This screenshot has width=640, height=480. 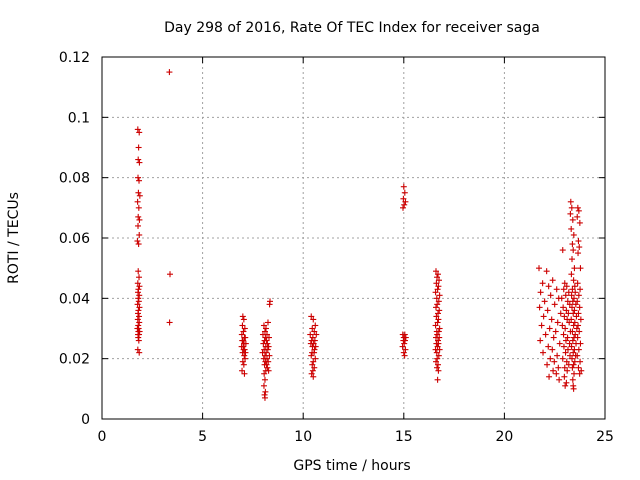 What do you see at coordinates (74, 239) in the screenshot?
I see `y-tick-label: 0.06` at bounding box center [74, 239].